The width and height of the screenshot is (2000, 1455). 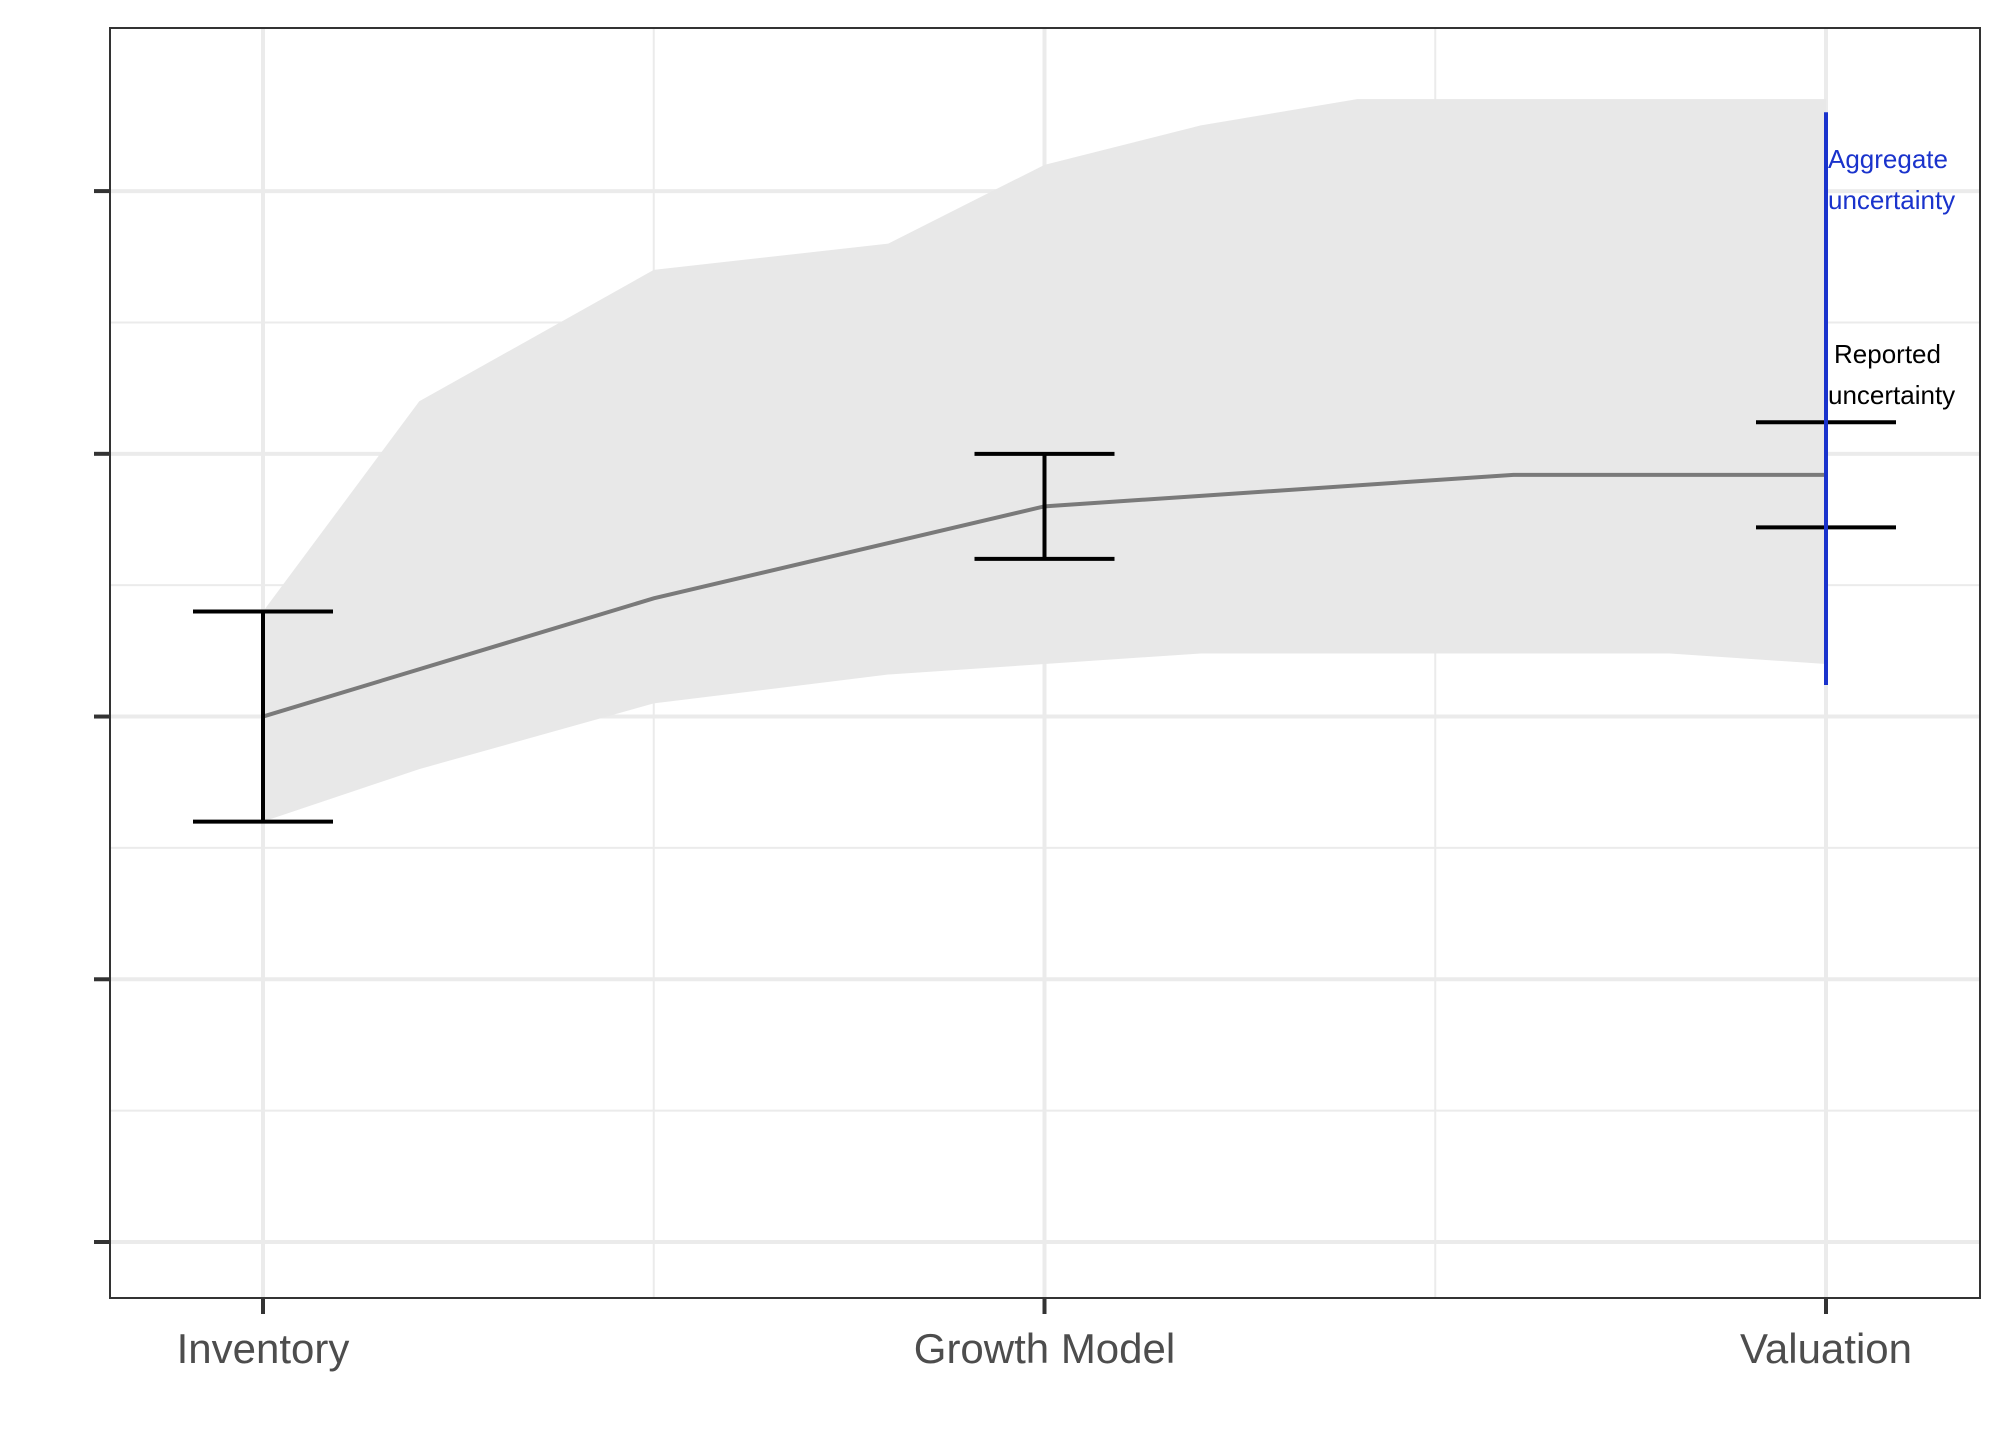 I want to click on x-tick-label-inventory: Inventory, so click(x=263, y=1348).